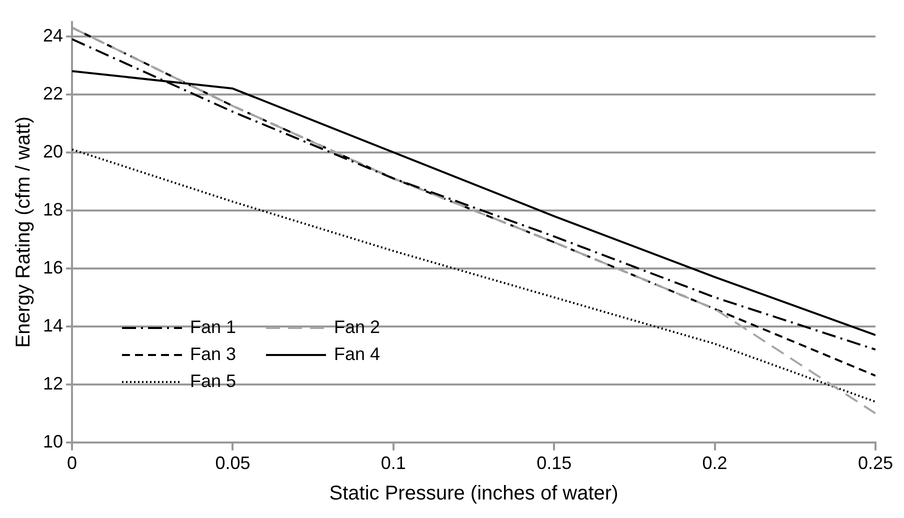  What do you see at coordinates (53, 267) in the screenshot?
I see `y-tick-label: 16` at bounding box center [53, 267].